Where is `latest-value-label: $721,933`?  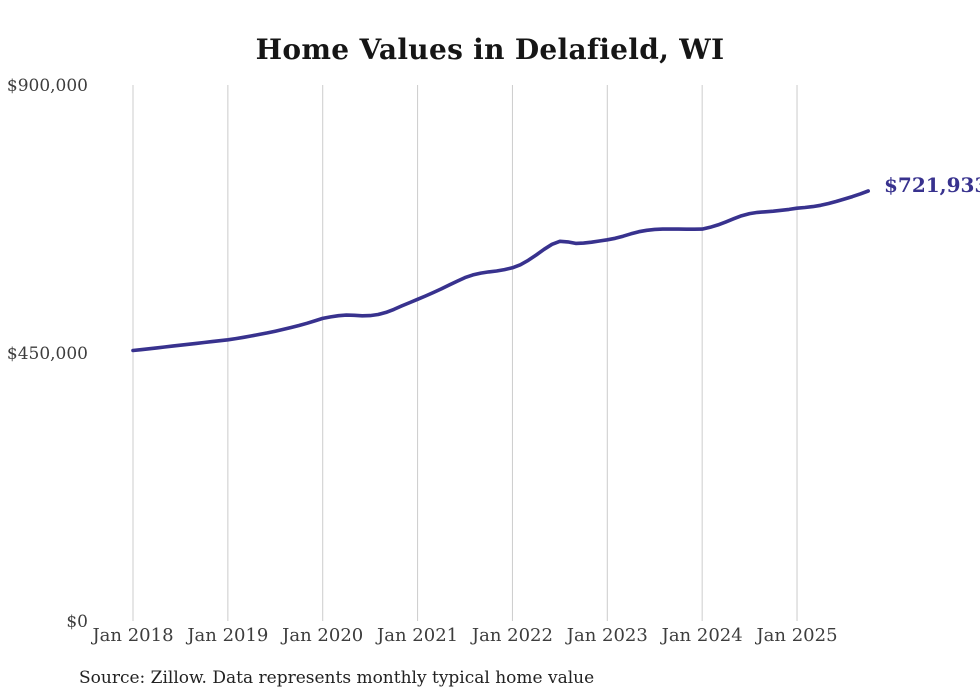
latest-value-label: $721,933 is located at coordinates (932, 185).